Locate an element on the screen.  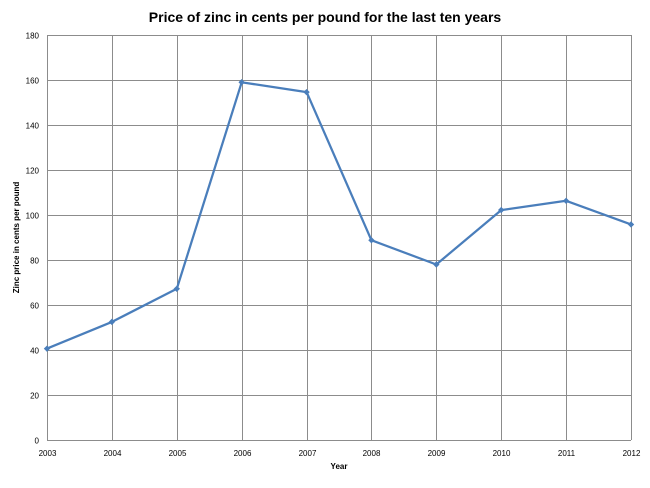
x-tick-label: 2009 is located at coordinates (437, 453).